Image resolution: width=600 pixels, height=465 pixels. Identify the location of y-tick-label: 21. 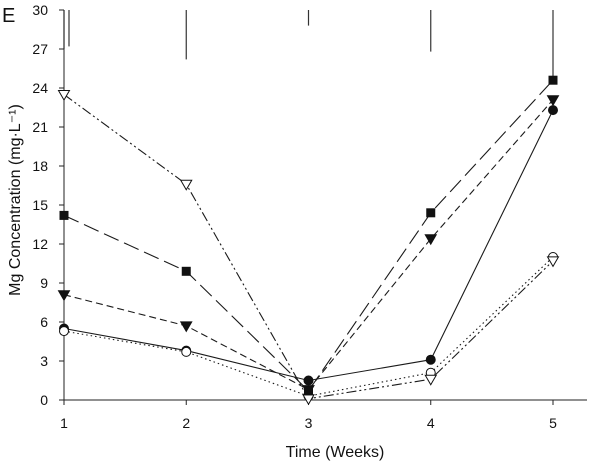
(40, 127).